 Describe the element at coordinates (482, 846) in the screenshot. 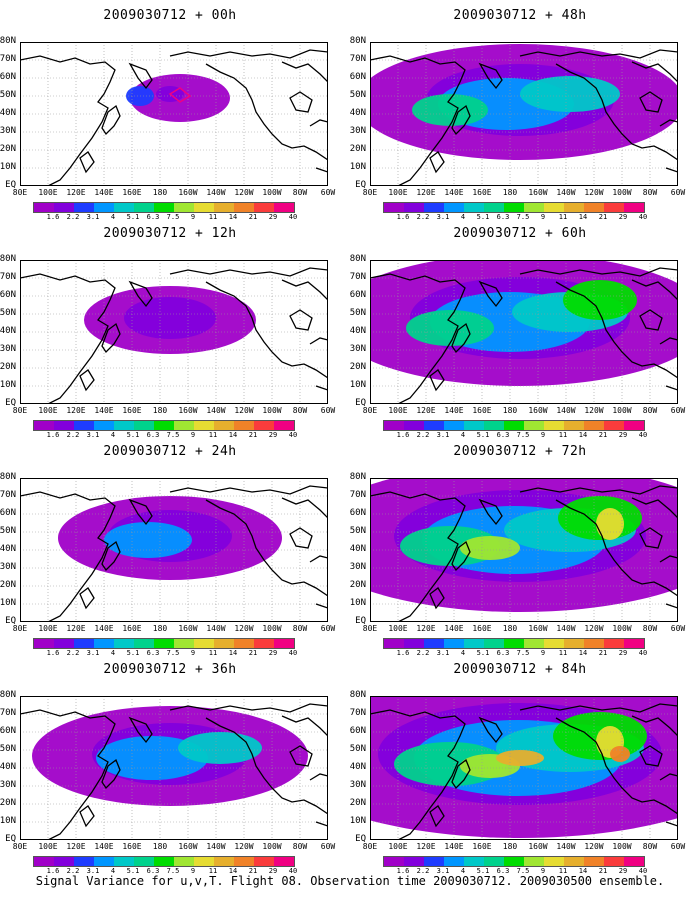

I see `lon-tick-label: 160E` at that location.